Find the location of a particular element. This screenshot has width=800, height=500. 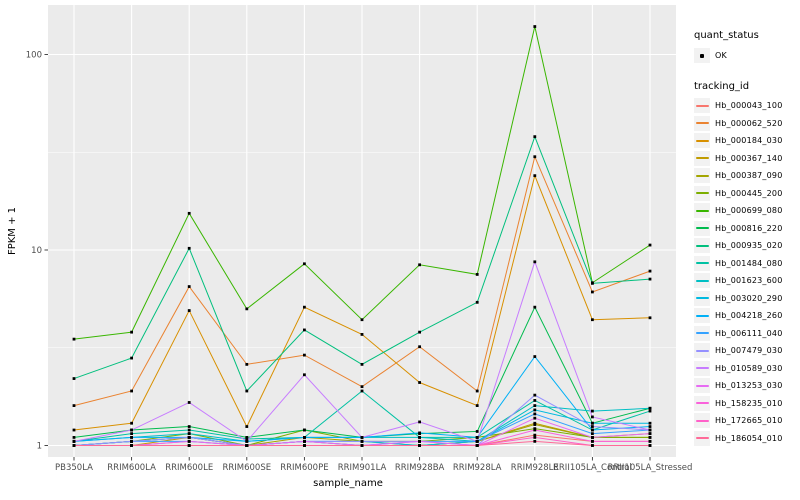

legend-item-Hb_000699_080: Hb_000699_080 is located at coordinates (746, 211).